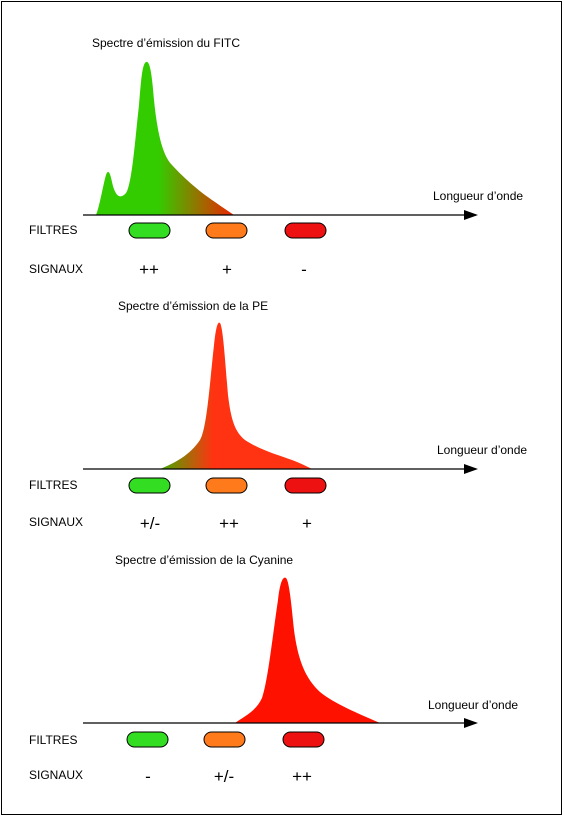 Image resolution: width=565 pixels, height=819 pixels. What do you see at coordinates (236, 395) in the screenshot?
I see `pe-emission-curve` at bounding box center [236, 395].